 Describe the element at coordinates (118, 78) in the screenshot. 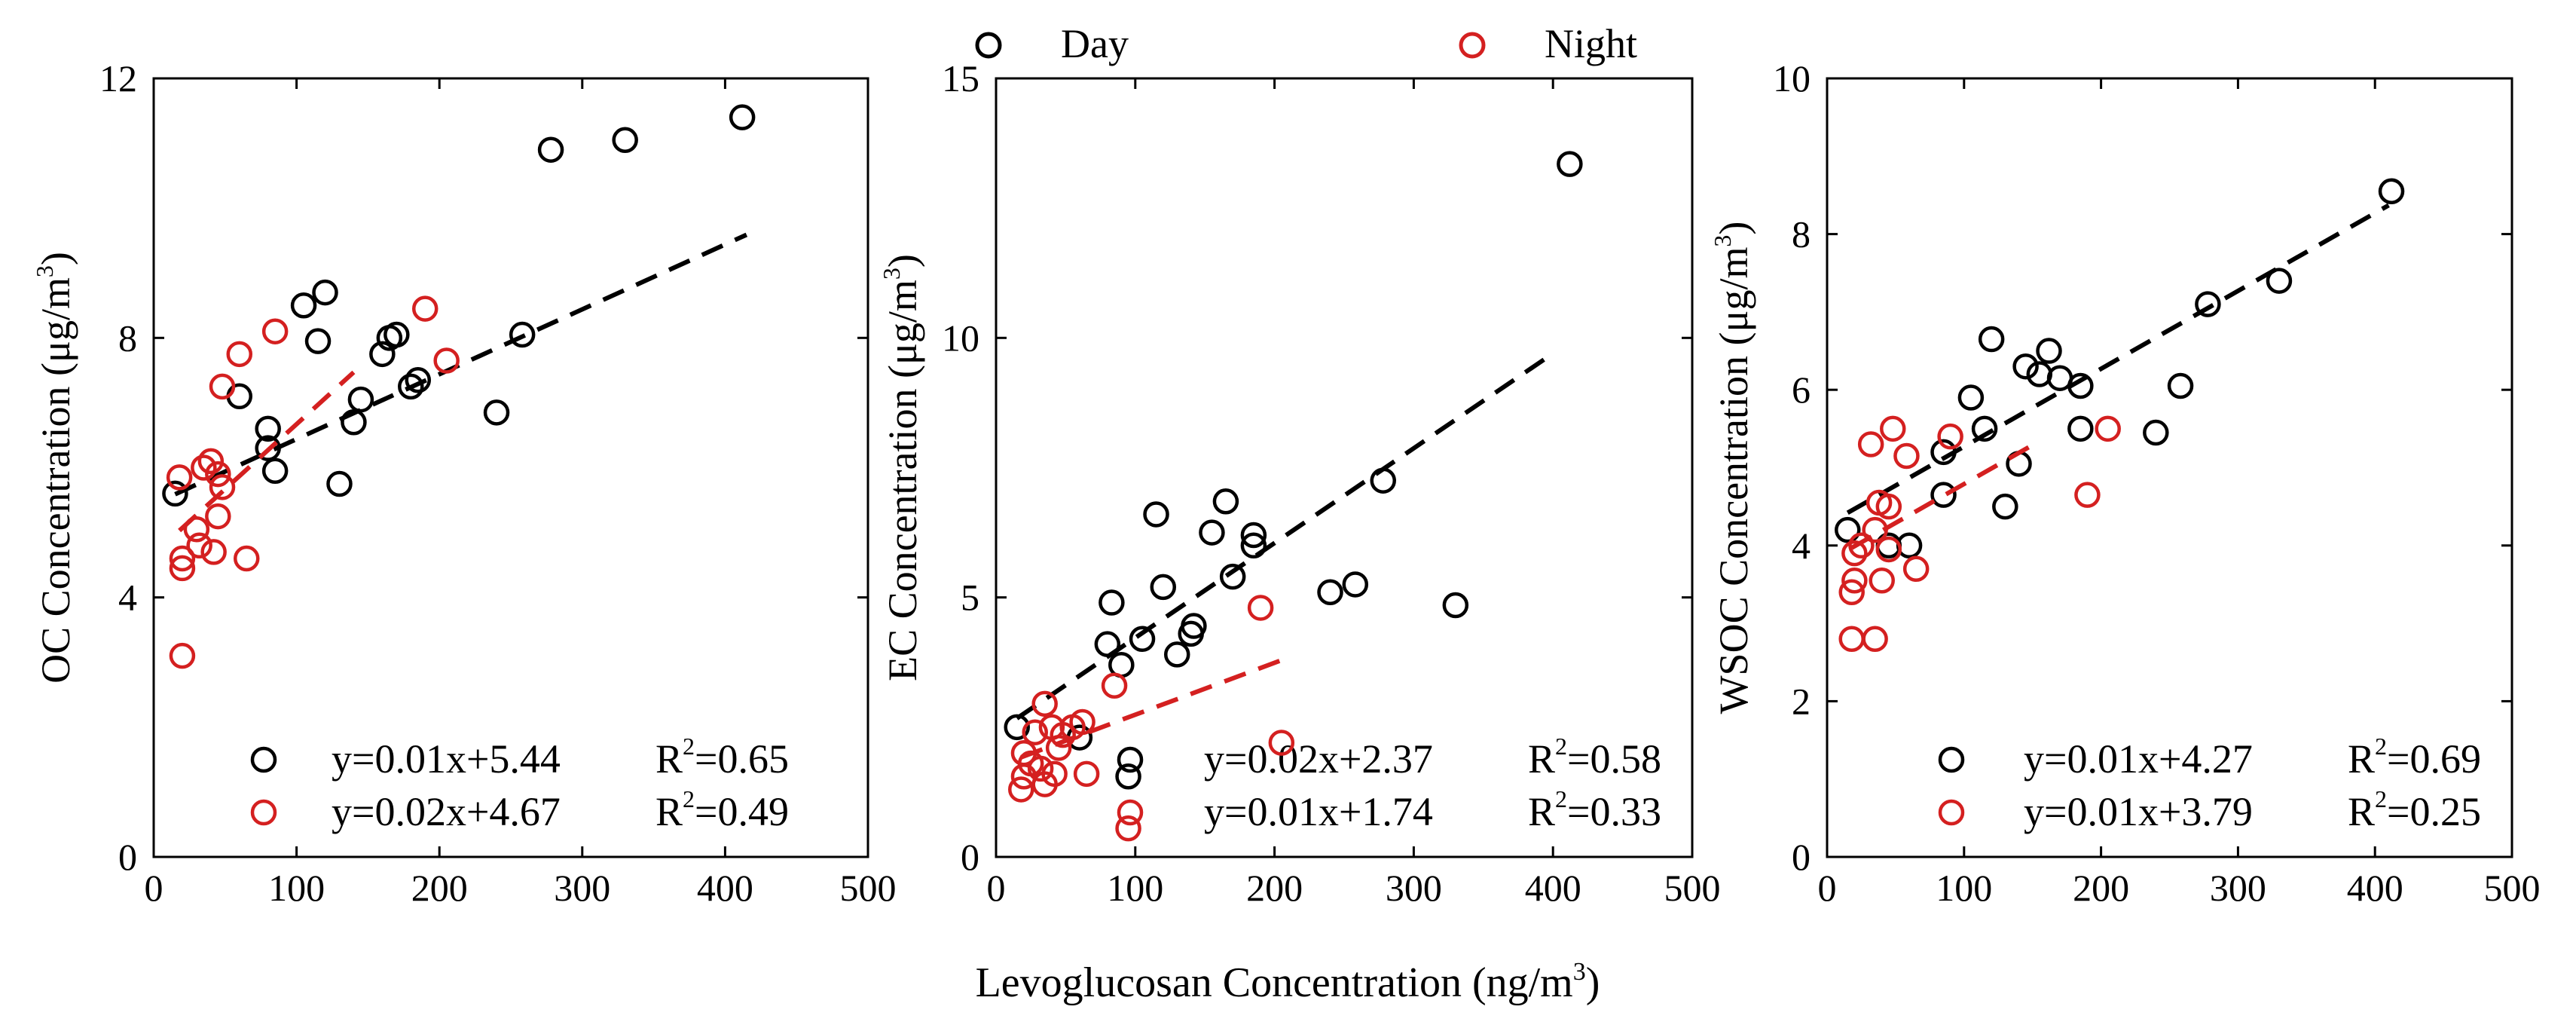

I see `oc-y-tick-label: 12` at that location.